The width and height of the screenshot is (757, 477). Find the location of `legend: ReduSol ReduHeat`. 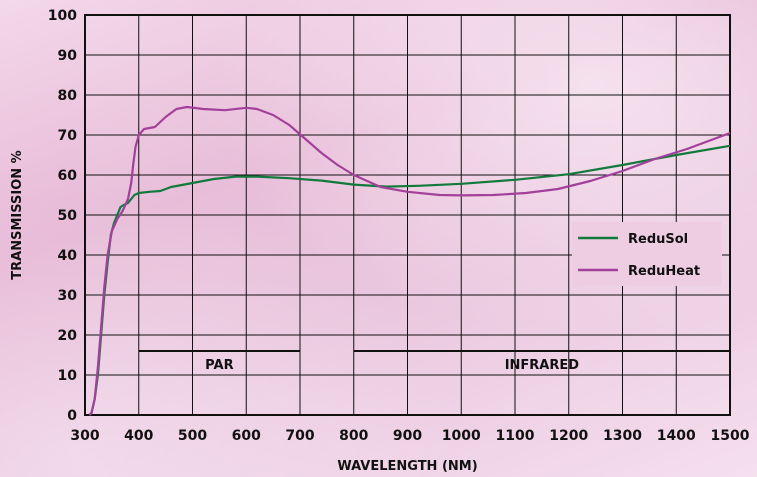

legend: ReduSol ReduHeat is located at coordinates (647, 254).